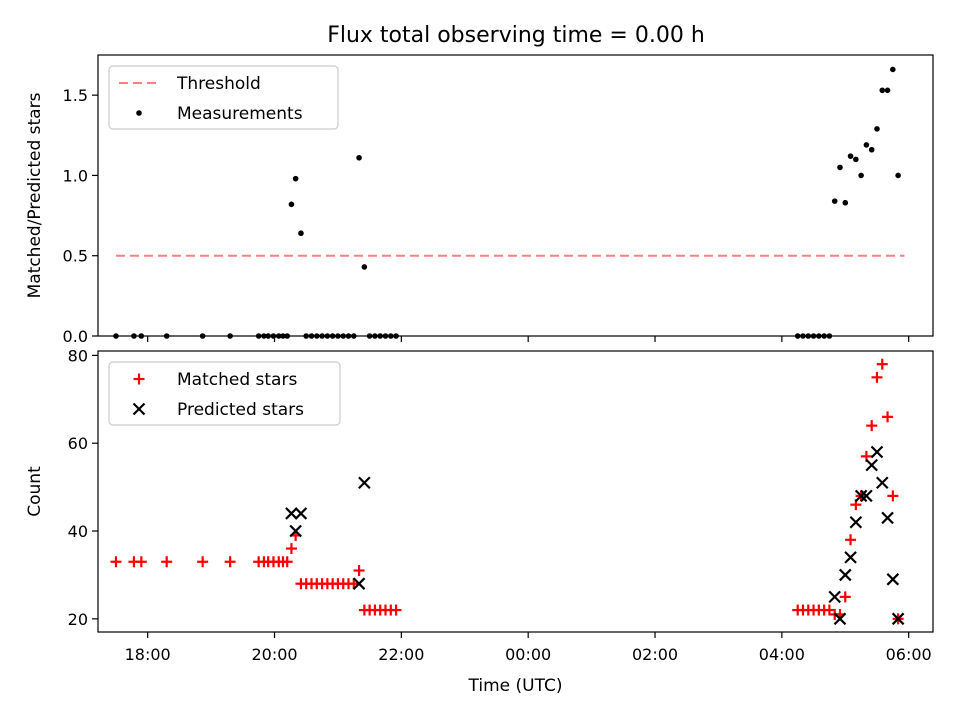  I want to click on legend-item: Threshold, so click(190, 84).